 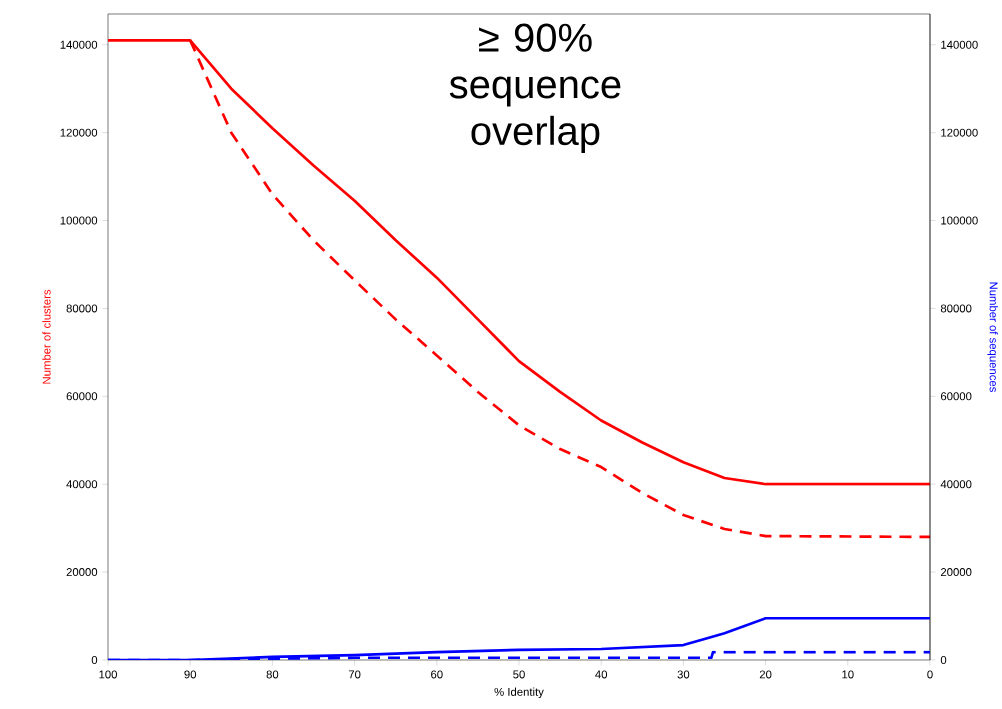 I want to click on y-tick-label: 80000, so click(x=82, y=308).